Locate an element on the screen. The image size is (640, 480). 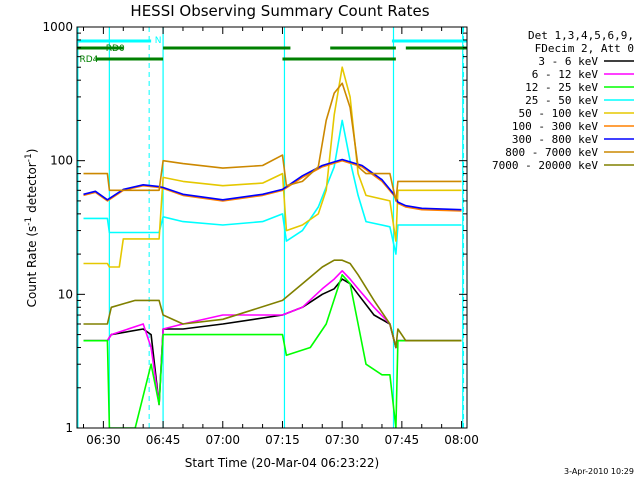
x-tick-label-0: 06:30 is located at coordinates (103, 440).